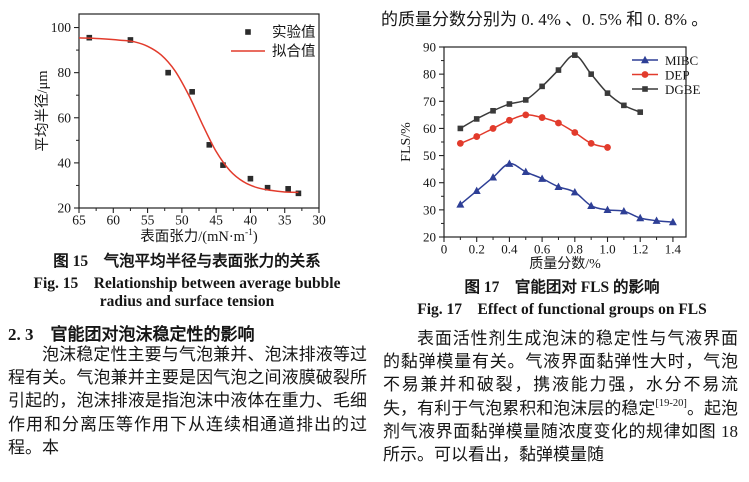  What do you see at coordinates (61, 27) in the screenshot?
I see `svg-text: 100` at bounding box center [61, 27].